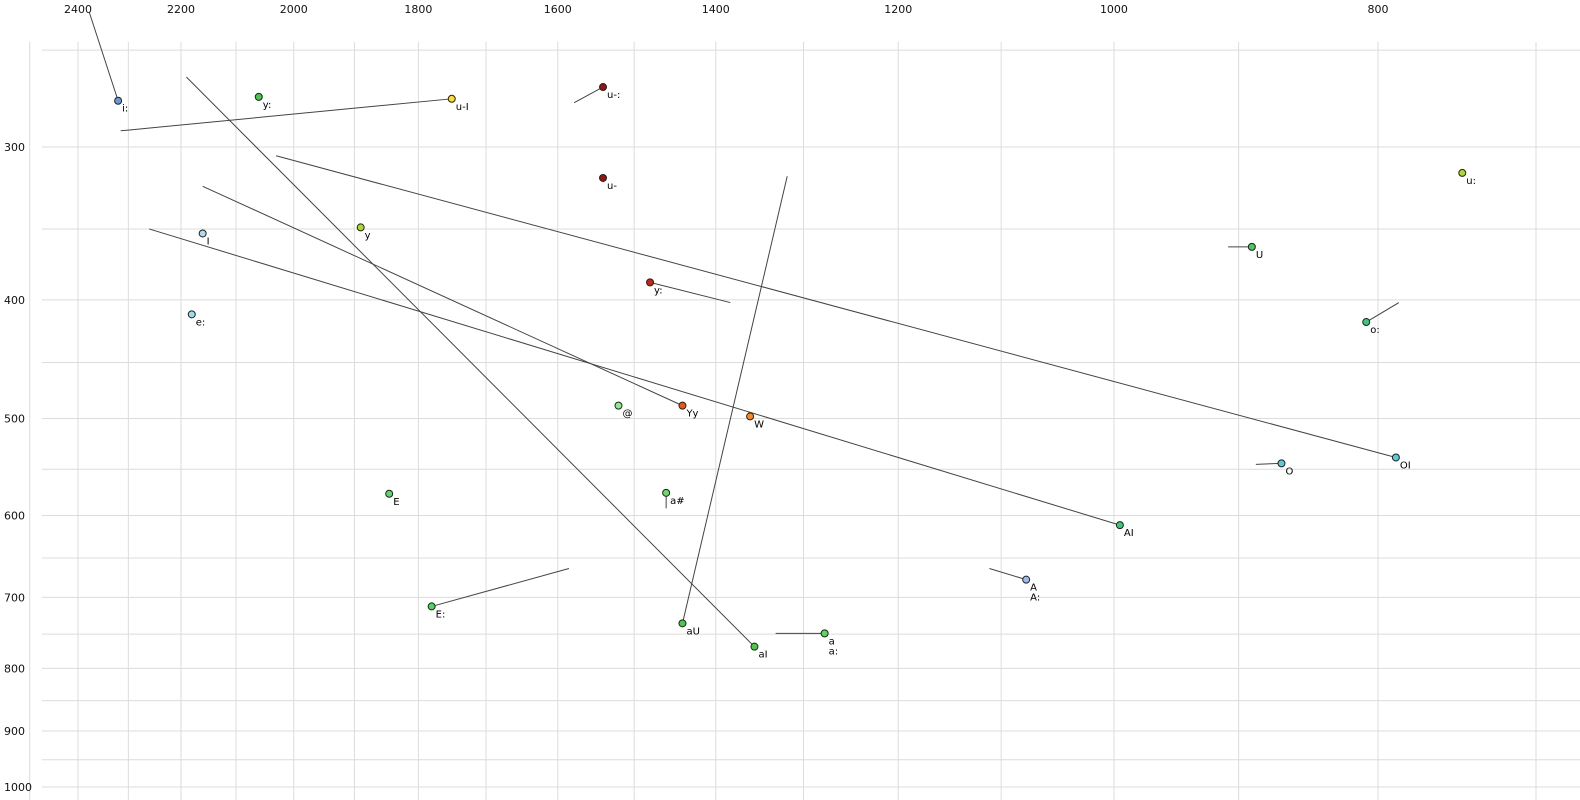  I want to click on y-tick-label: 400, so click(14, 300).